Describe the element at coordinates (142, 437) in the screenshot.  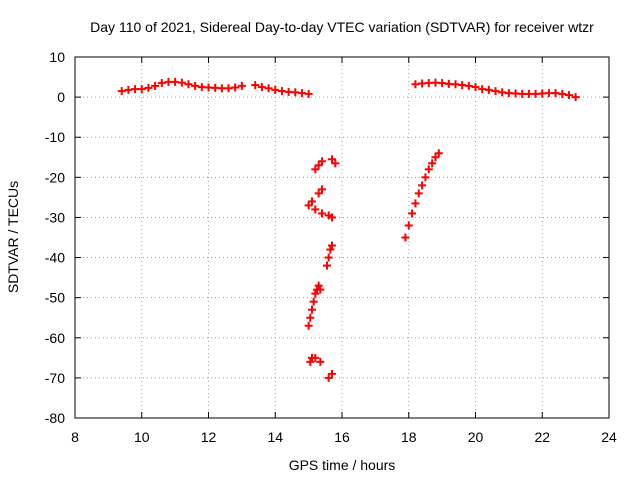
I see `x-tick-label: 10` at that location.